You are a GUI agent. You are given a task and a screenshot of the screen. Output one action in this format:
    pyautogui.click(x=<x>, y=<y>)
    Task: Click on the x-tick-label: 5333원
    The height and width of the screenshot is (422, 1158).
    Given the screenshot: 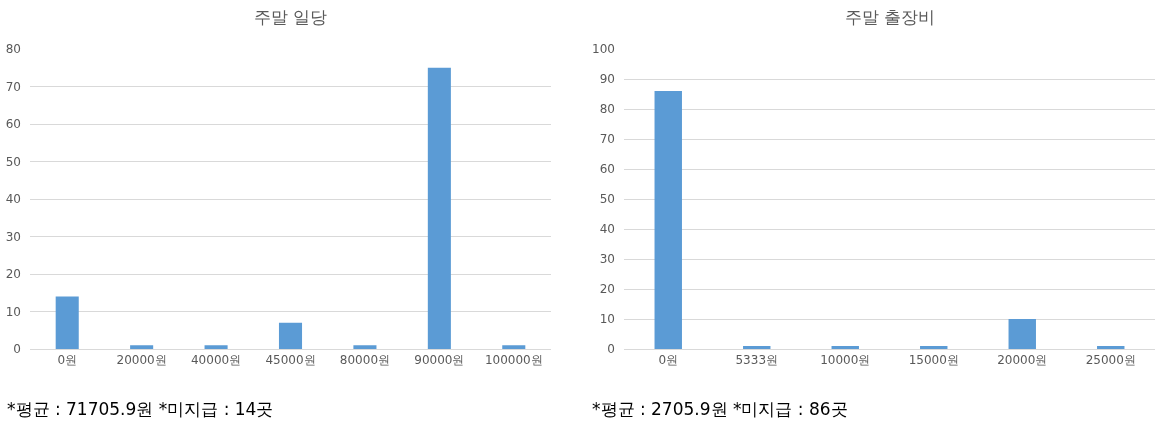 What is the action you would take?
    pyautogui.click(x=757, y=360)
    